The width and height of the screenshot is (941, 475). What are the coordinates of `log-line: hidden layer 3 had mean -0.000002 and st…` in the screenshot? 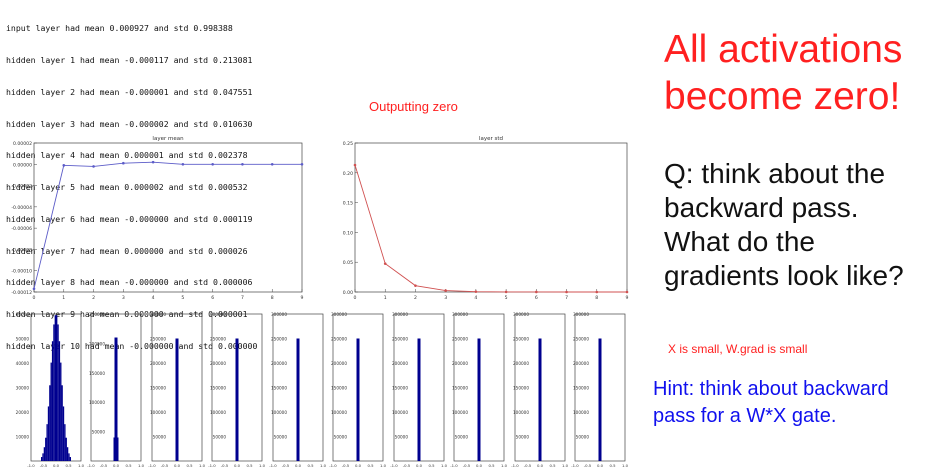 It's located at (129, 123).